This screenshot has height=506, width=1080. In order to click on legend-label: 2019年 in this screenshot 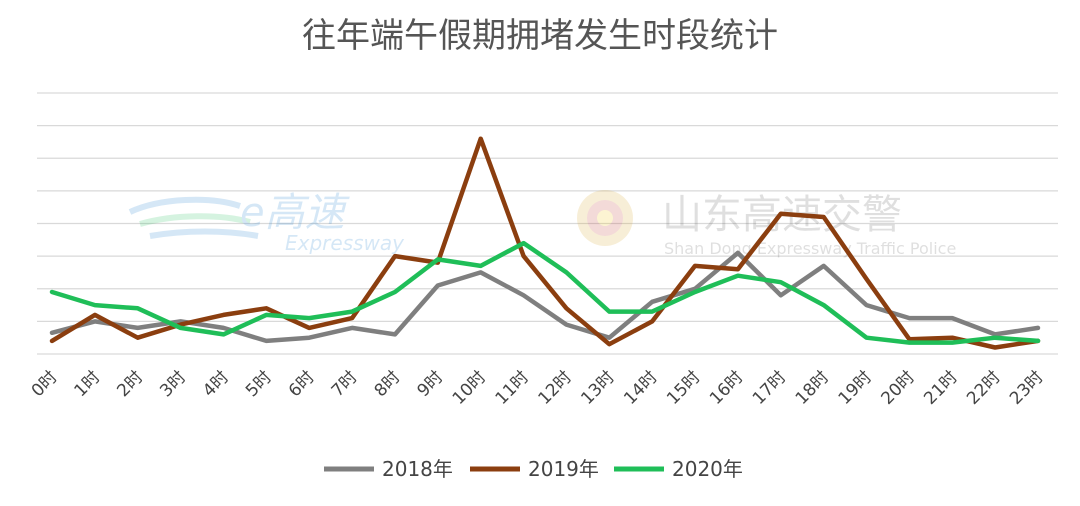, I will do `click(563, 469)`.